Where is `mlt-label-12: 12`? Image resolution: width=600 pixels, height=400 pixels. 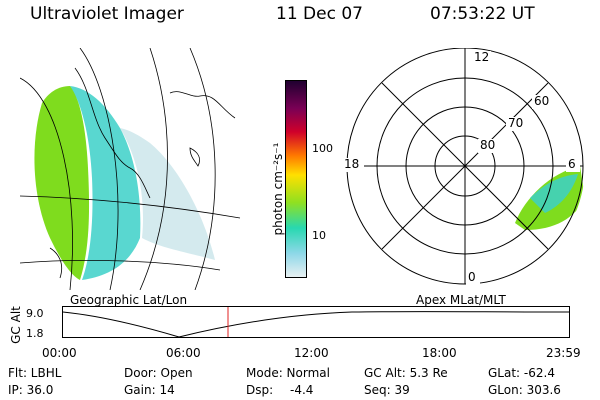
mlt-label-12: 12 is located at coordinates (482, 57).